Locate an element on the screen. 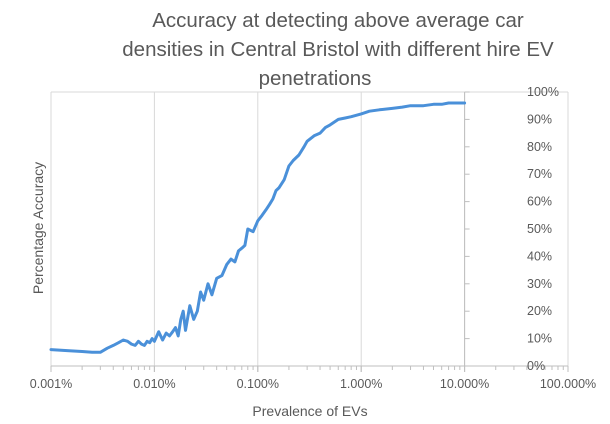 Image resolution: width=610 pixels, height=424 pixels. chart-title-line-3: penetrations is located at coordinates (315, 78).